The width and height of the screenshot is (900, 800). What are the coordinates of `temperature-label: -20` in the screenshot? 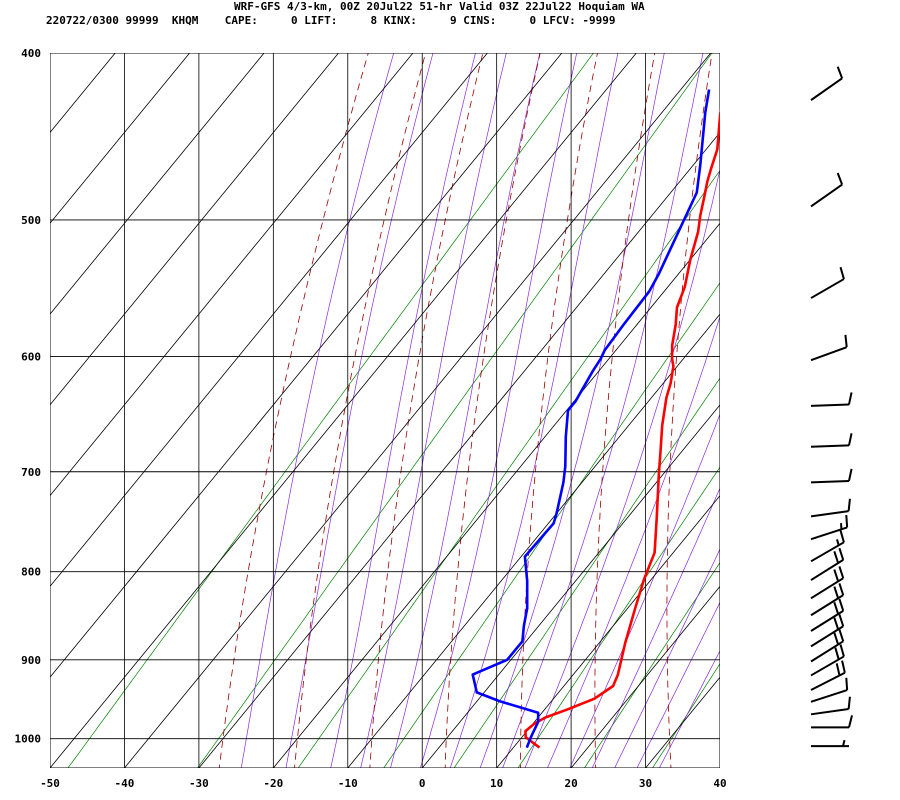 It's located at (273, 783).